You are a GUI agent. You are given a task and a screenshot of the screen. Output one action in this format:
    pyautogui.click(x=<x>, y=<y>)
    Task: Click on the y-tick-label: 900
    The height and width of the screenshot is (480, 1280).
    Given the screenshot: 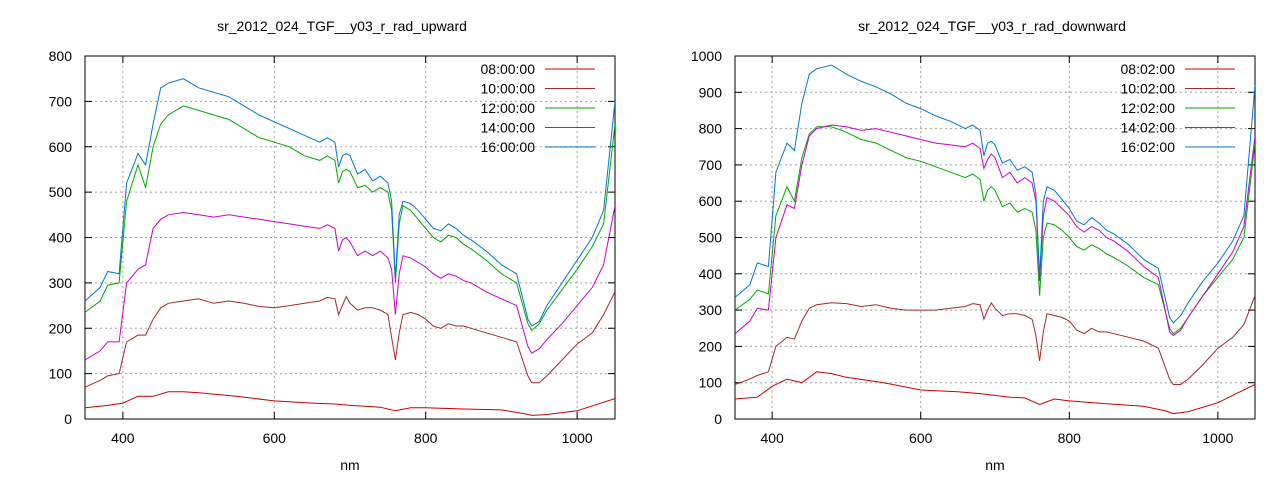 What is the action you would take?
    pyautogui.click(x=711, y=92)
    